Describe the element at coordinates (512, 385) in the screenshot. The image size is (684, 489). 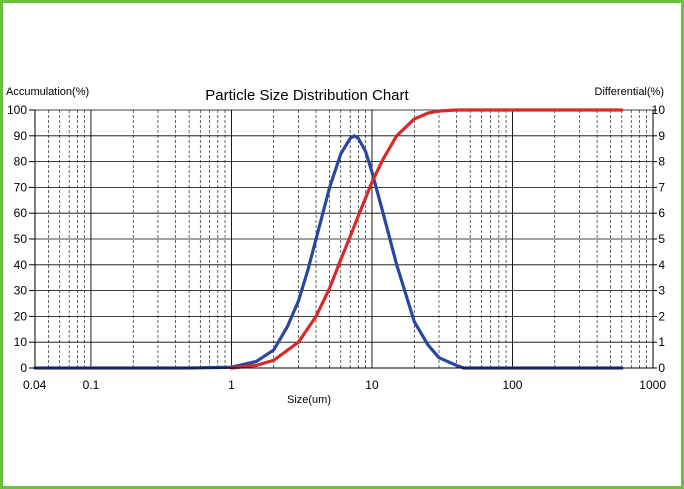
I see `x-tick-label: 100` at that location.